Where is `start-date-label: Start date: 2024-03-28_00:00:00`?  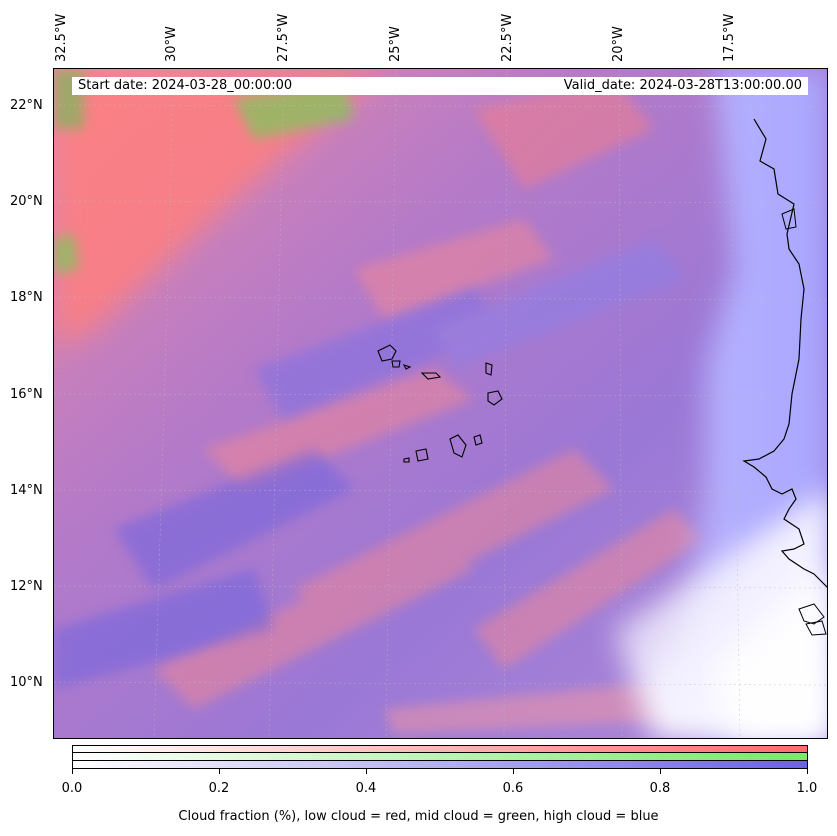
start-date-label: Start date: 2024-03-28_00:00:00 is located at coordinates (185, 86).